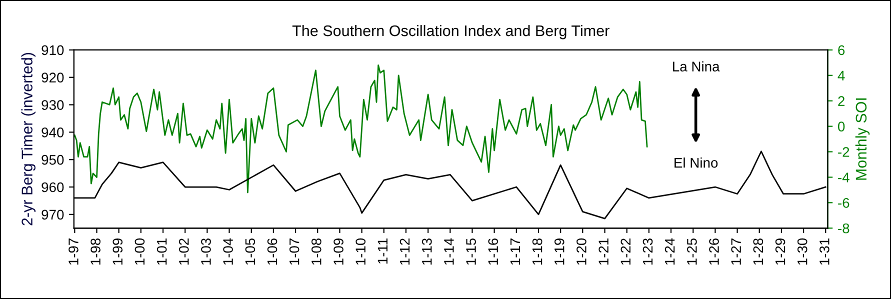  What do you see at coordinates (272, 251) in the screenshot?
I see `x-tick-label: 1-06` at bounding box center [272, 251].